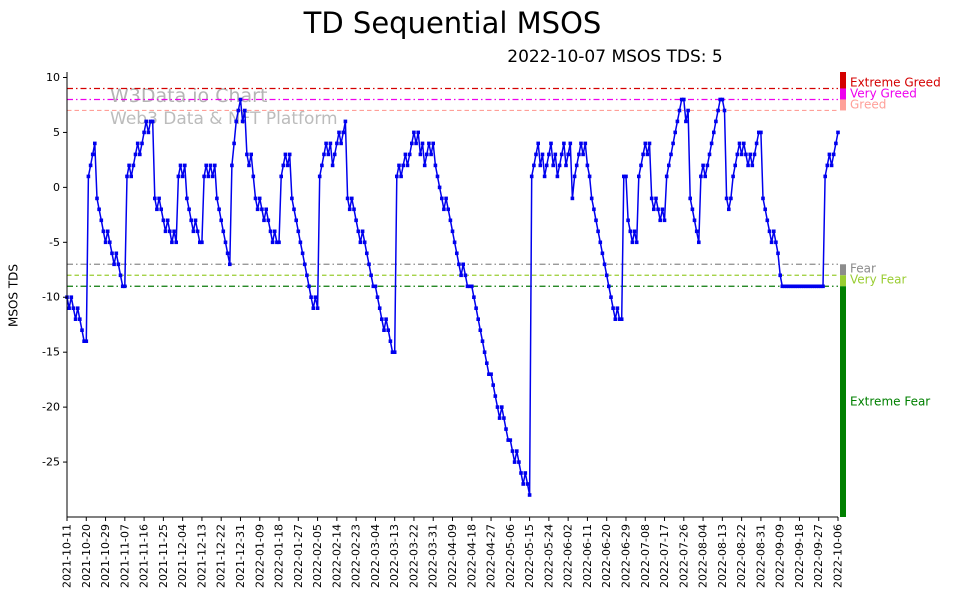  I want to click on y-tick-label: -15, so click(51, 352).